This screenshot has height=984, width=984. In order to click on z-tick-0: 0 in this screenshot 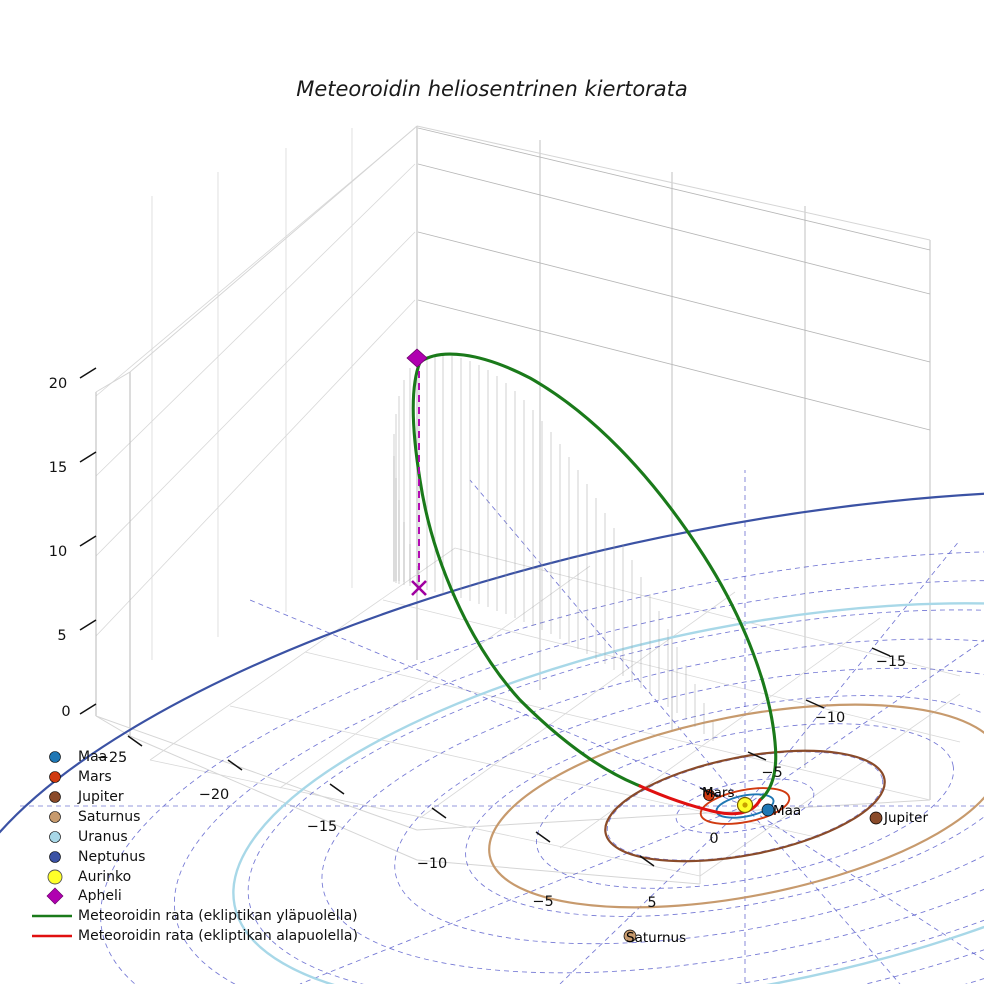, I will do `click(65, 712)`.